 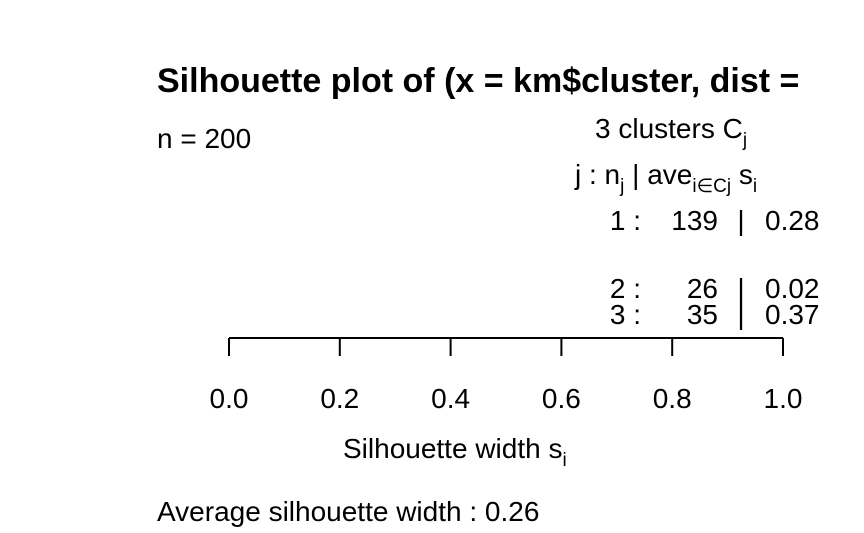 What do you see at coordinates (702, 288) in the screenshot?
I see `cluster-size: 26` at bounding box center [702, 288].